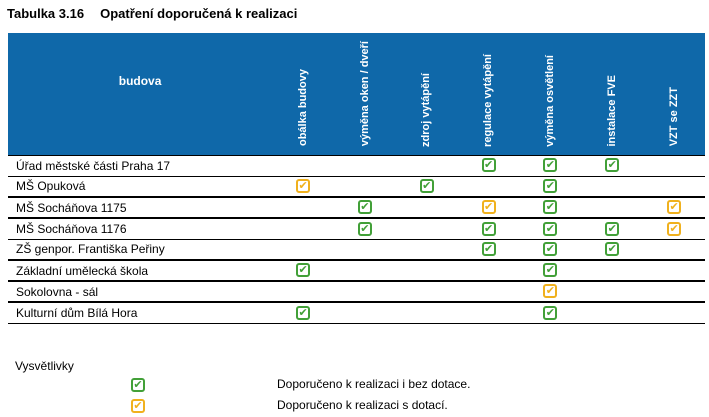 The image size is (709, 417). I want to click on column-header-1: obálka budovy, so click(303, 94).